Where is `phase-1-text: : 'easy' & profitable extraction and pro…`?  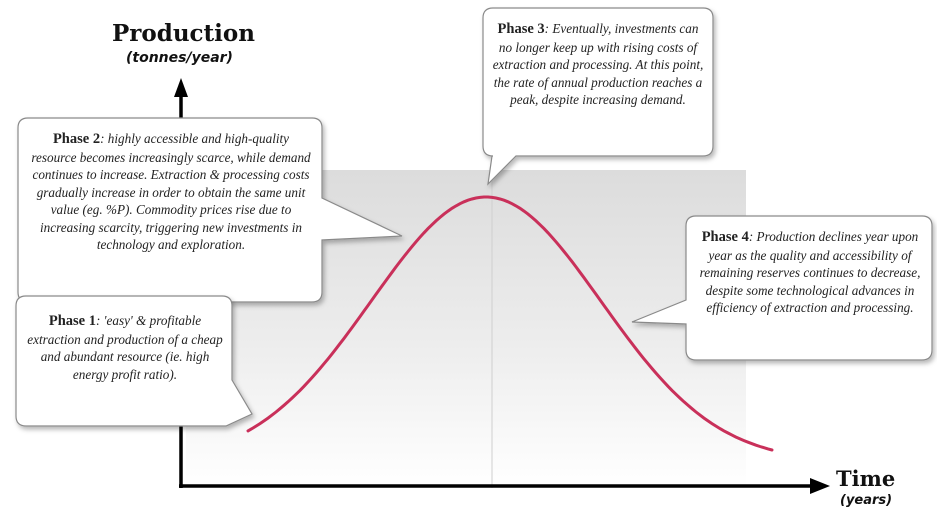
phase-1-text: : 'easy' & profitable extraction and pro… is located at coordinates (125, 347).